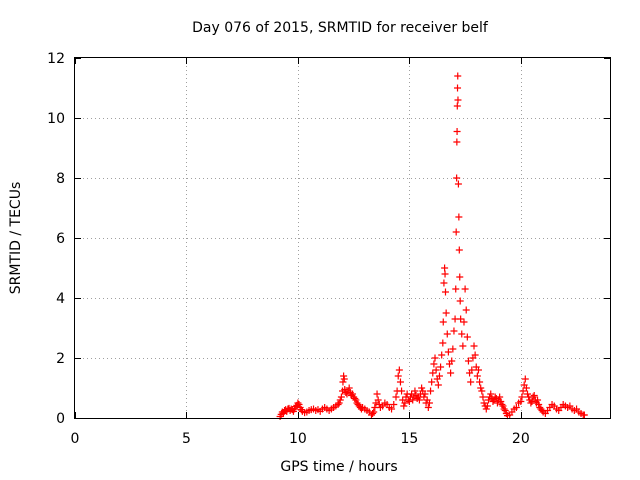 The height and width of the screenshot is (480, 640). I want to click on y-tick-label: 12, so click(56, 59).